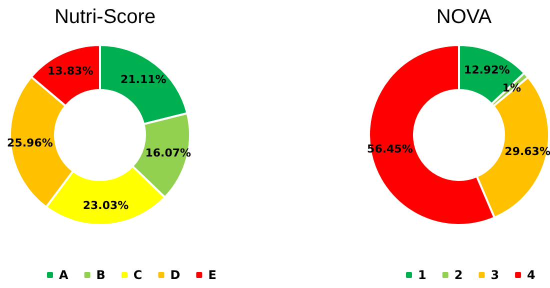 The width and height of the screenshot is (550, 288). Describe the element at coordinates (531, 275) in the screenshot. I see `legend-label: 4` at that location.